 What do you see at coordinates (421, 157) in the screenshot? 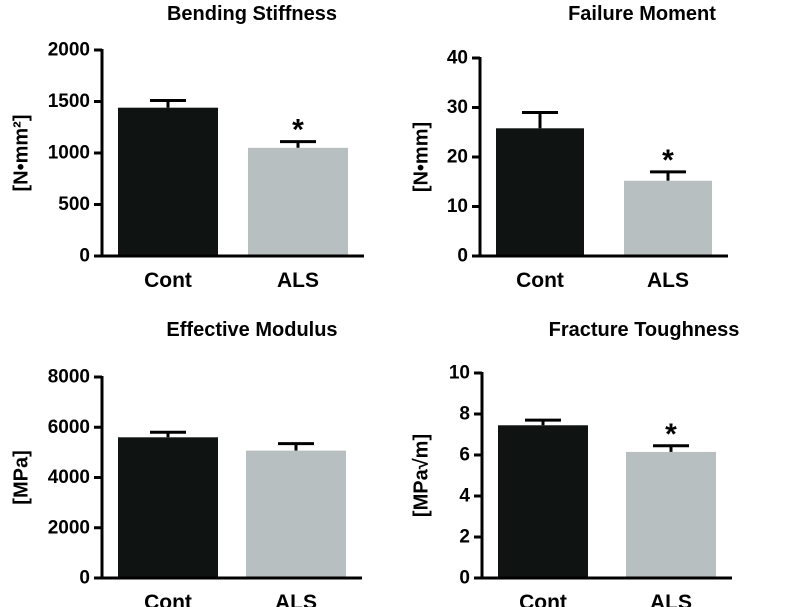
I see `y-axis-label: [N•mm]` at bounding box center [421, 157].